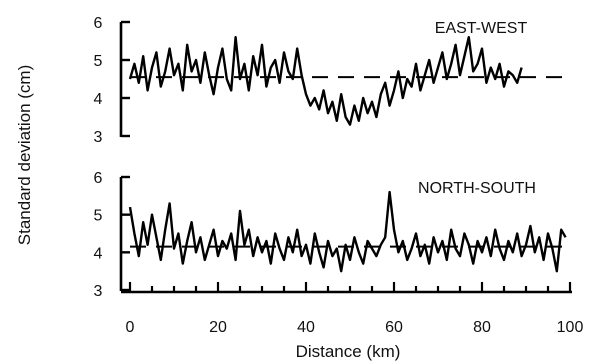 The image size is (591, 364). What do you see at coordinates (130, 327) in the screenshot?
I see `x-tick-label-0: 0` at bounding box center [130, 327].